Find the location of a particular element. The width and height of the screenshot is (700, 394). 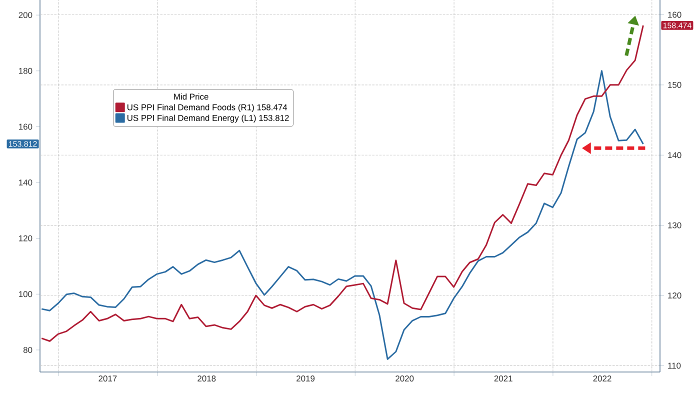

x-tick-label: 2021 is located at coordinates (503, 379).